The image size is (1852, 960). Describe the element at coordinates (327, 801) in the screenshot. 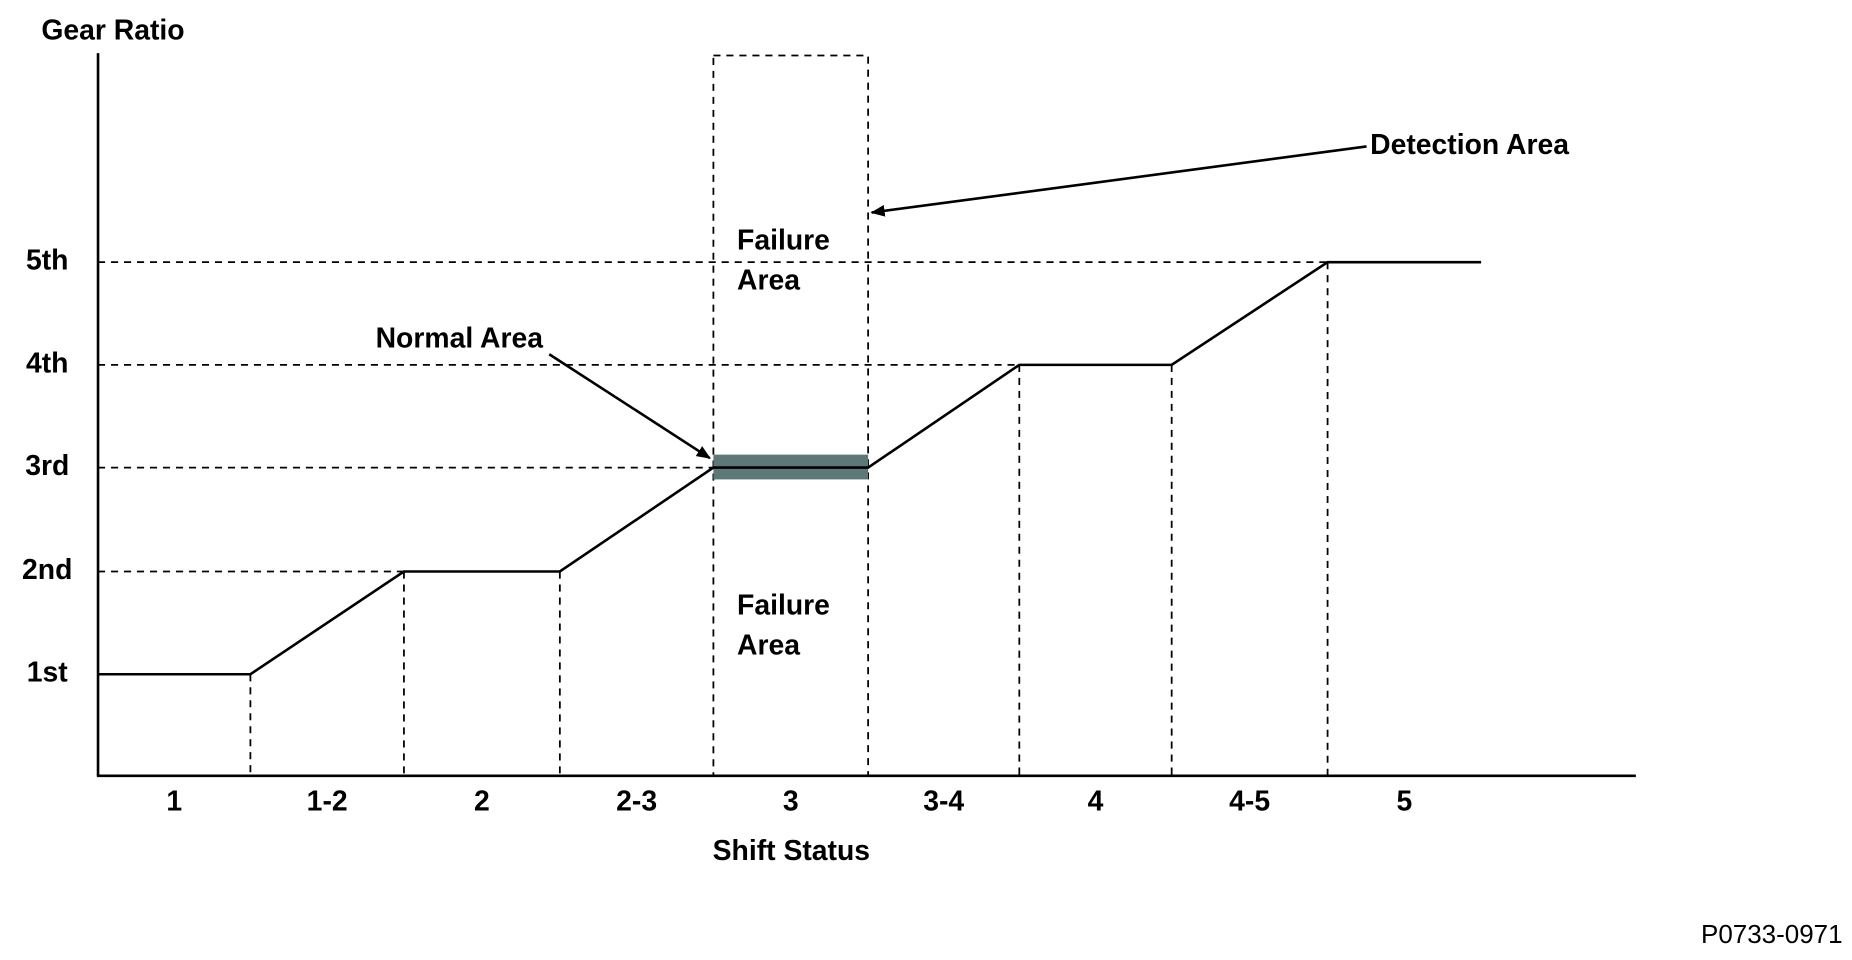

I see `shift-label: 1-2` at that location.